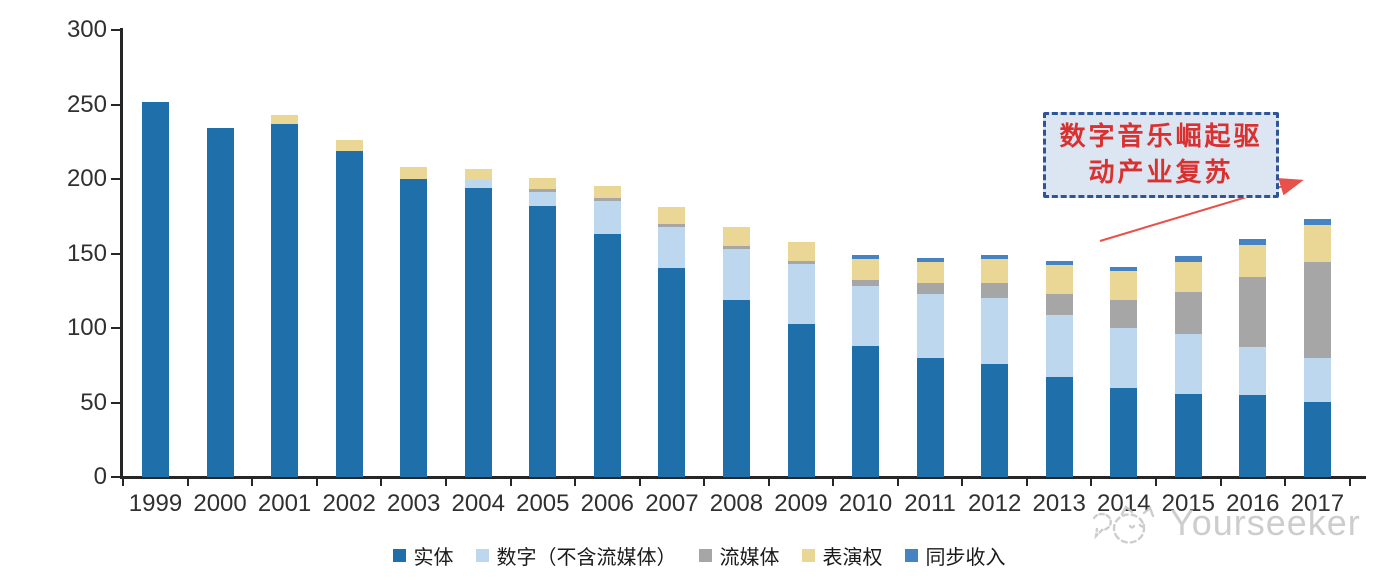 Image resolution: width=1398 pixels, height=582 pixels. Describe the element at coordinates (285, 300) in the screenshot. I see `bar-segment-实体-2001` at that location.